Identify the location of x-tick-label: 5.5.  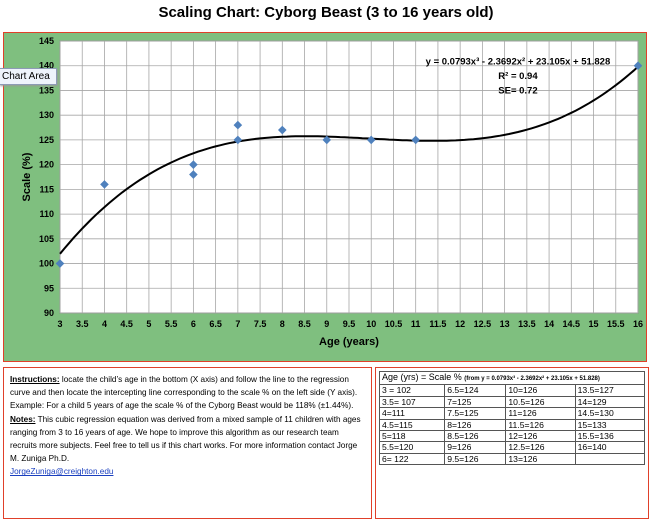
(171, 324).